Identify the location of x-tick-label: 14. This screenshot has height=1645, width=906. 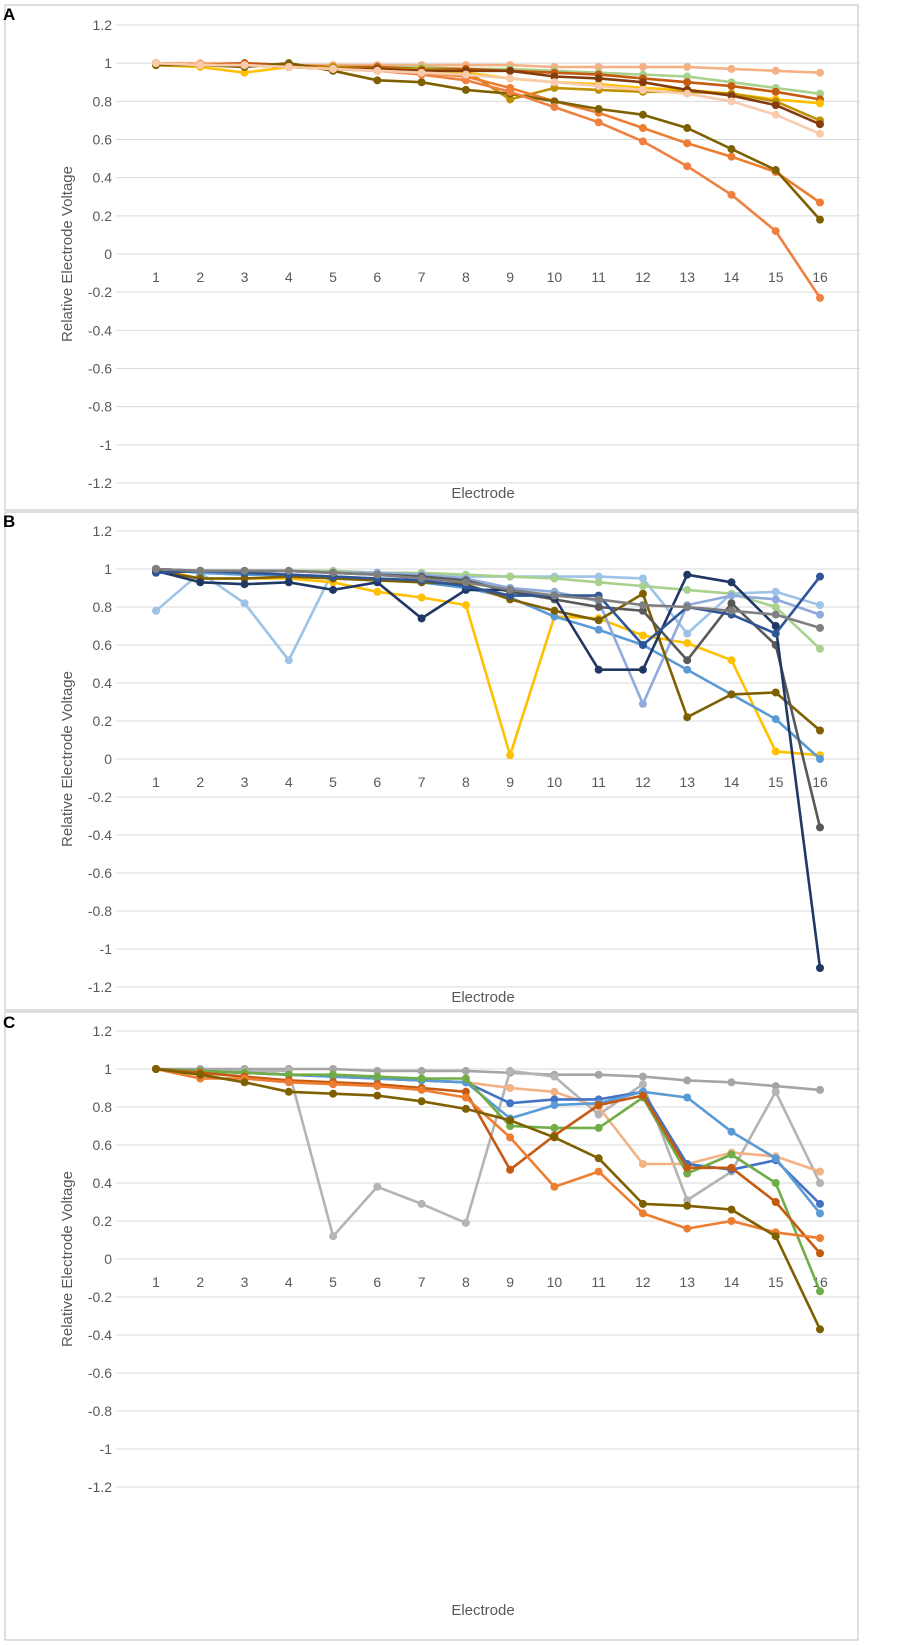
(732, 277).